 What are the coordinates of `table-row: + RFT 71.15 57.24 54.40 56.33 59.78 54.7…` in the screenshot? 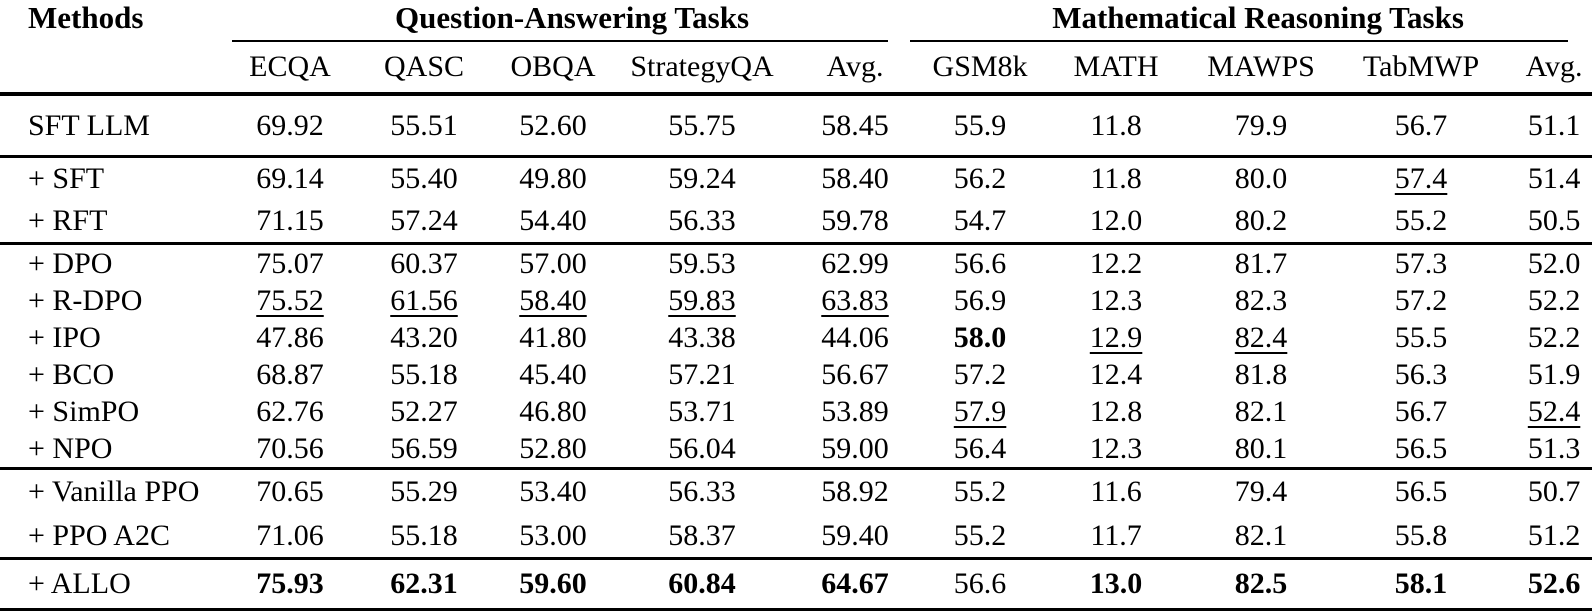 It's located at (796, 222).